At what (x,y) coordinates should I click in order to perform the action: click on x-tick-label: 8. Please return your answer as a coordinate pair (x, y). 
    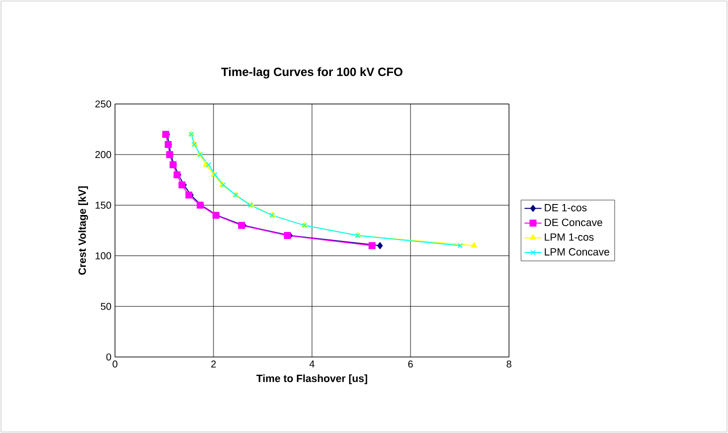
    Looking at the image, I should click on (509, 364).